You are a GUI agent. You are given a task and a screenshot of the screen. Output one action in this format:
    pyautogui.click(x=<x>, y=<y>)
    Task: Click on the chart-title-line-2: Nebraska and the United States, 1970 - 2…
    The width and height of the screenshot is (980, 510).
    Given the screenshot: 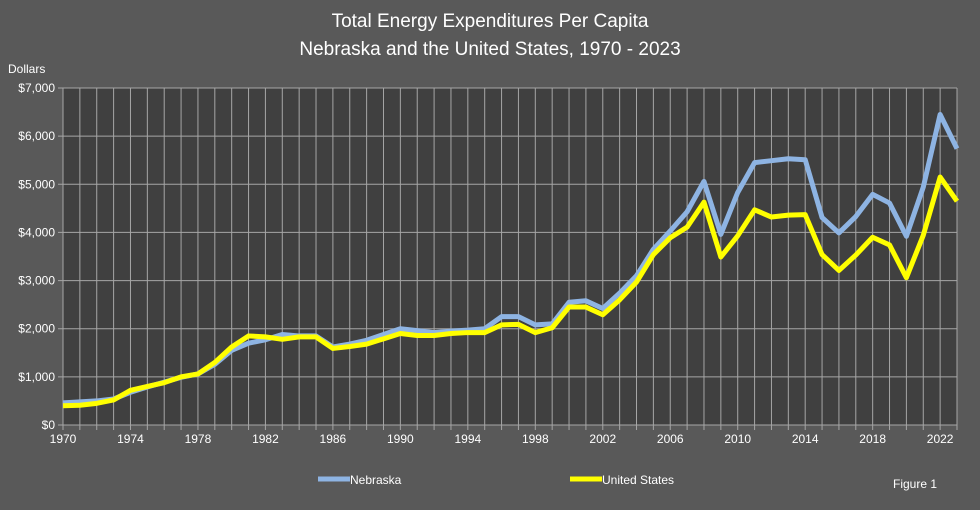 What is the action you would take?
    pyautogui.click(x=489, y=49)
    